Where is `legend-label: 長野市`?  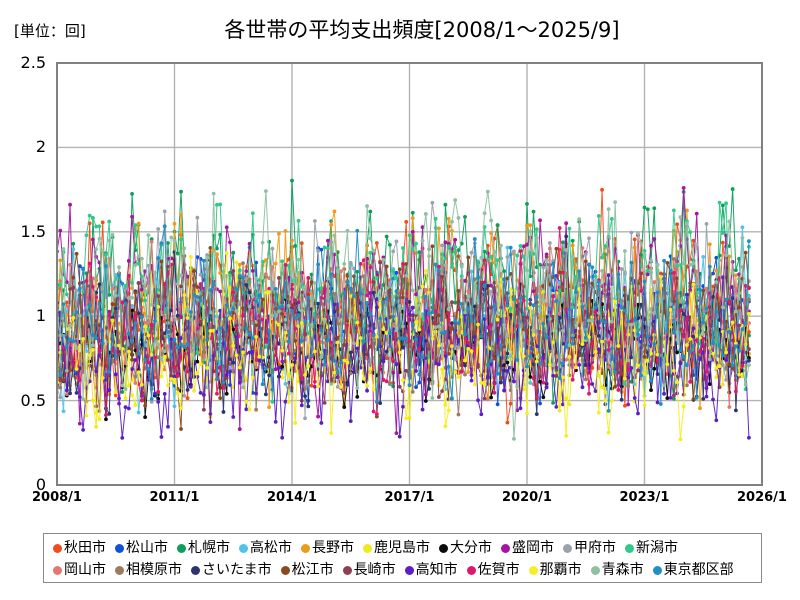
legend-label: 長野市 is located at coordinates (333, 548).